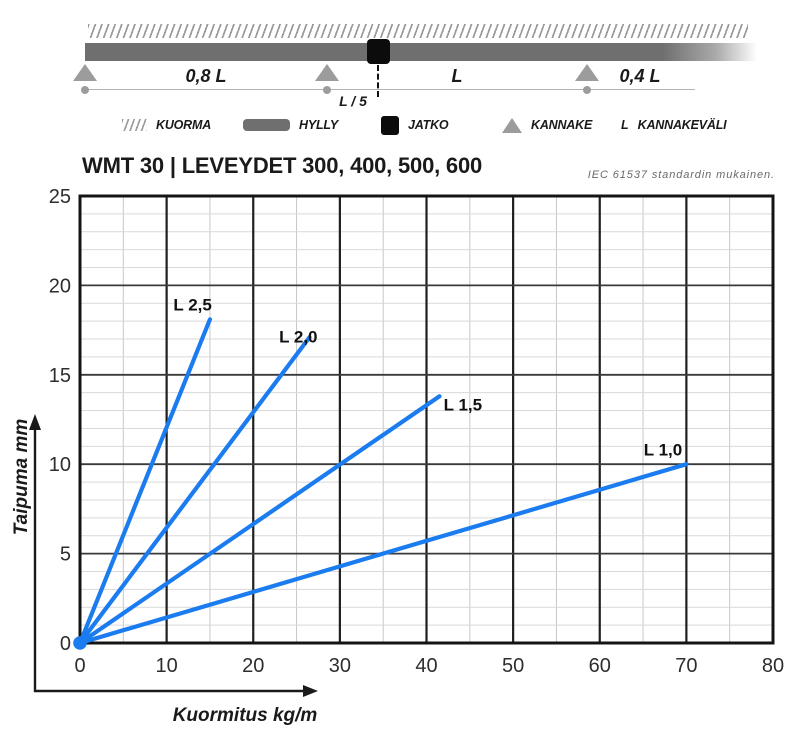  What do you see at coordinates (282, 165) in the screenshot?
I see `page-title: WMT 30 | LEVEYDET 300, 400, 500, 600` at bounding box center [282, 165].